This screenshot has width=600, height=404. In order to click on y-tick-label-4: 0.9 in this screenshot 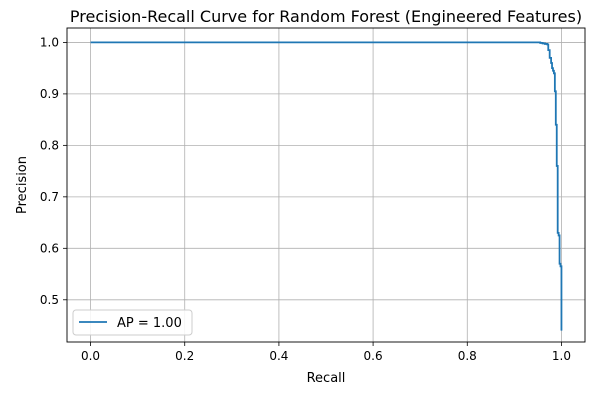, I will do `click(49, 94)`.